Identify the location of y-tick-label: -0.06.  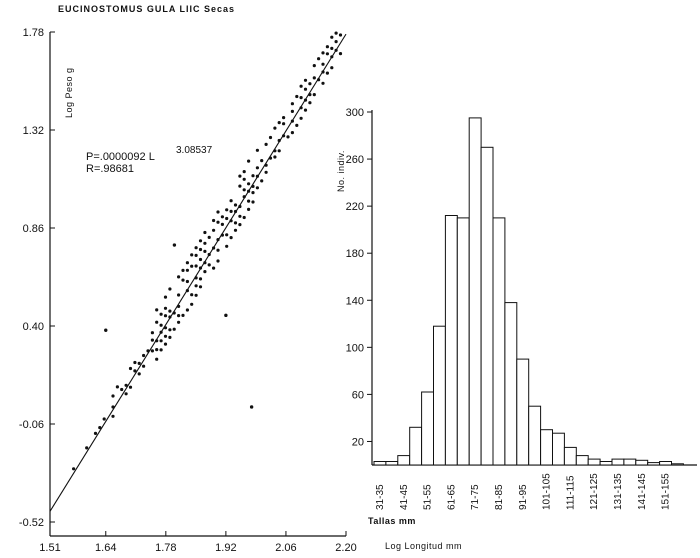
(31, 425).